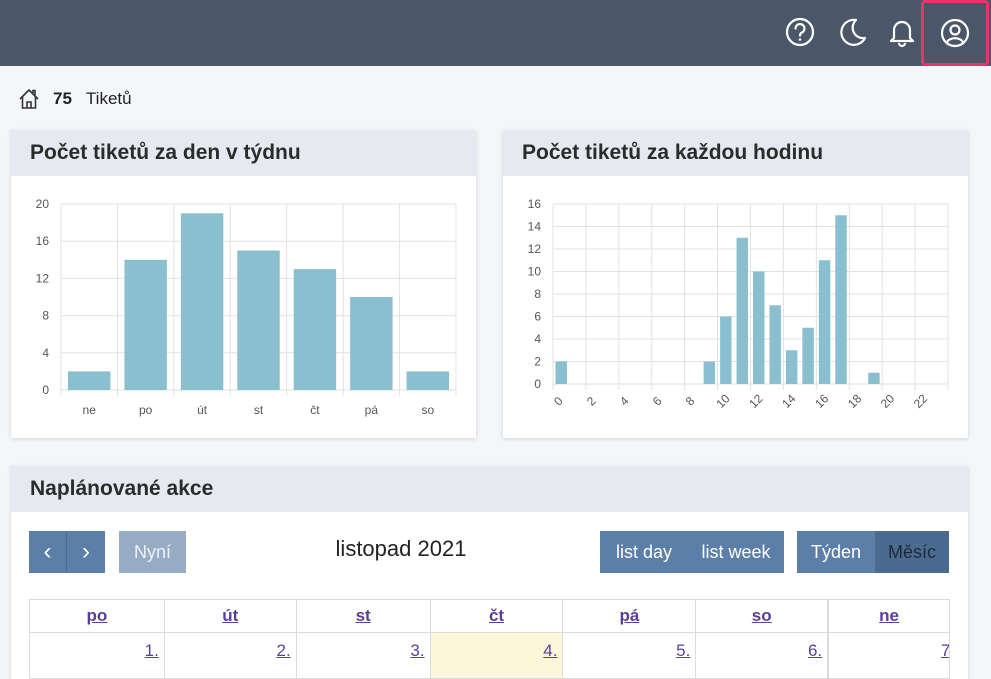  I want to click on y-tick-label: 20, so click(43, 204).